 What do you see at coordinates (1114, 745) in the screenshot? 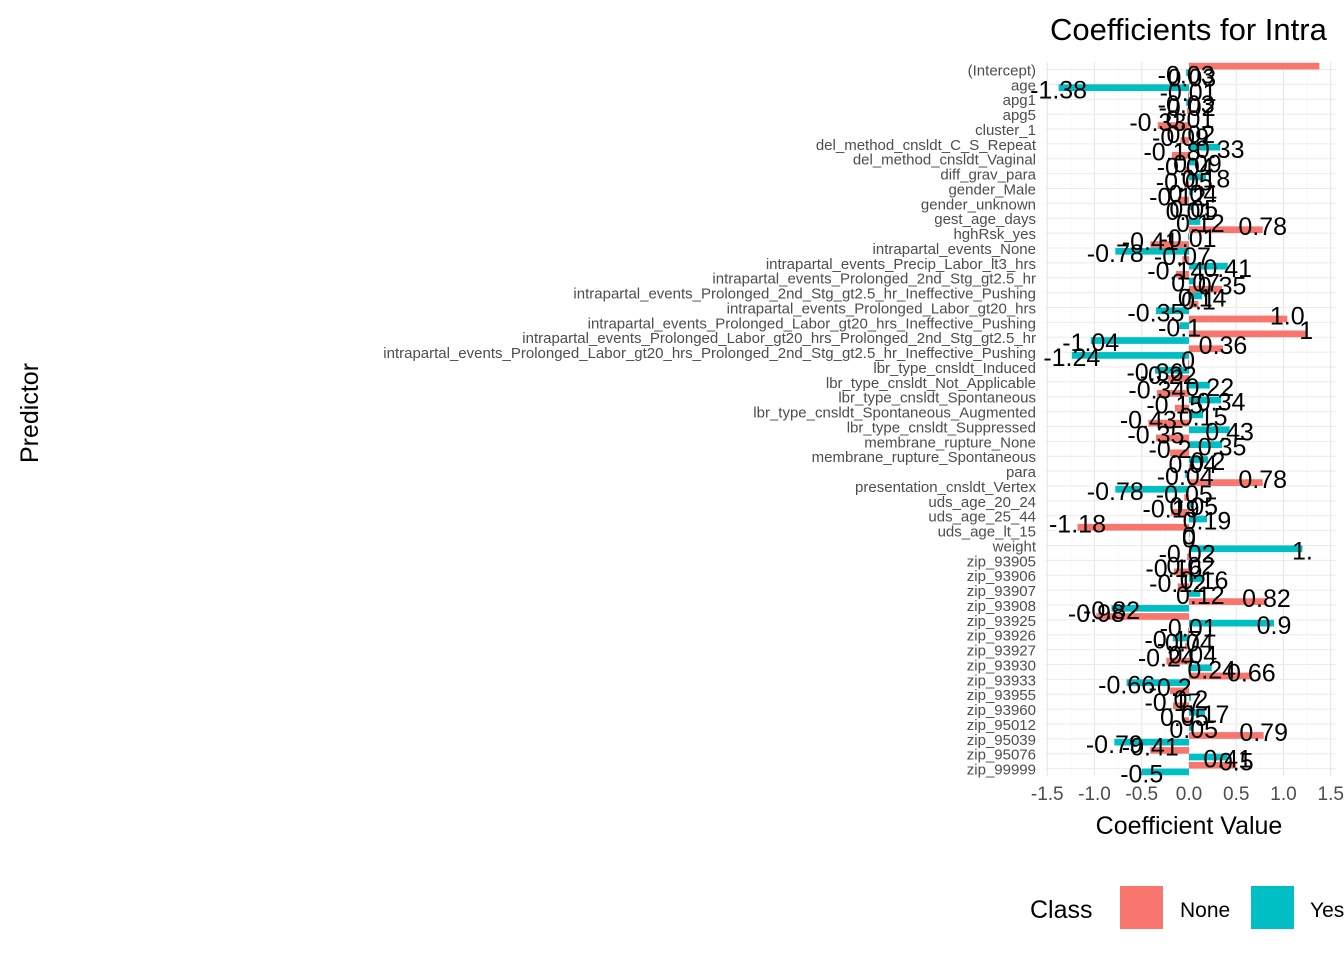
I see `data-label-yes: -0.79` at bounding box center [1114, 745].